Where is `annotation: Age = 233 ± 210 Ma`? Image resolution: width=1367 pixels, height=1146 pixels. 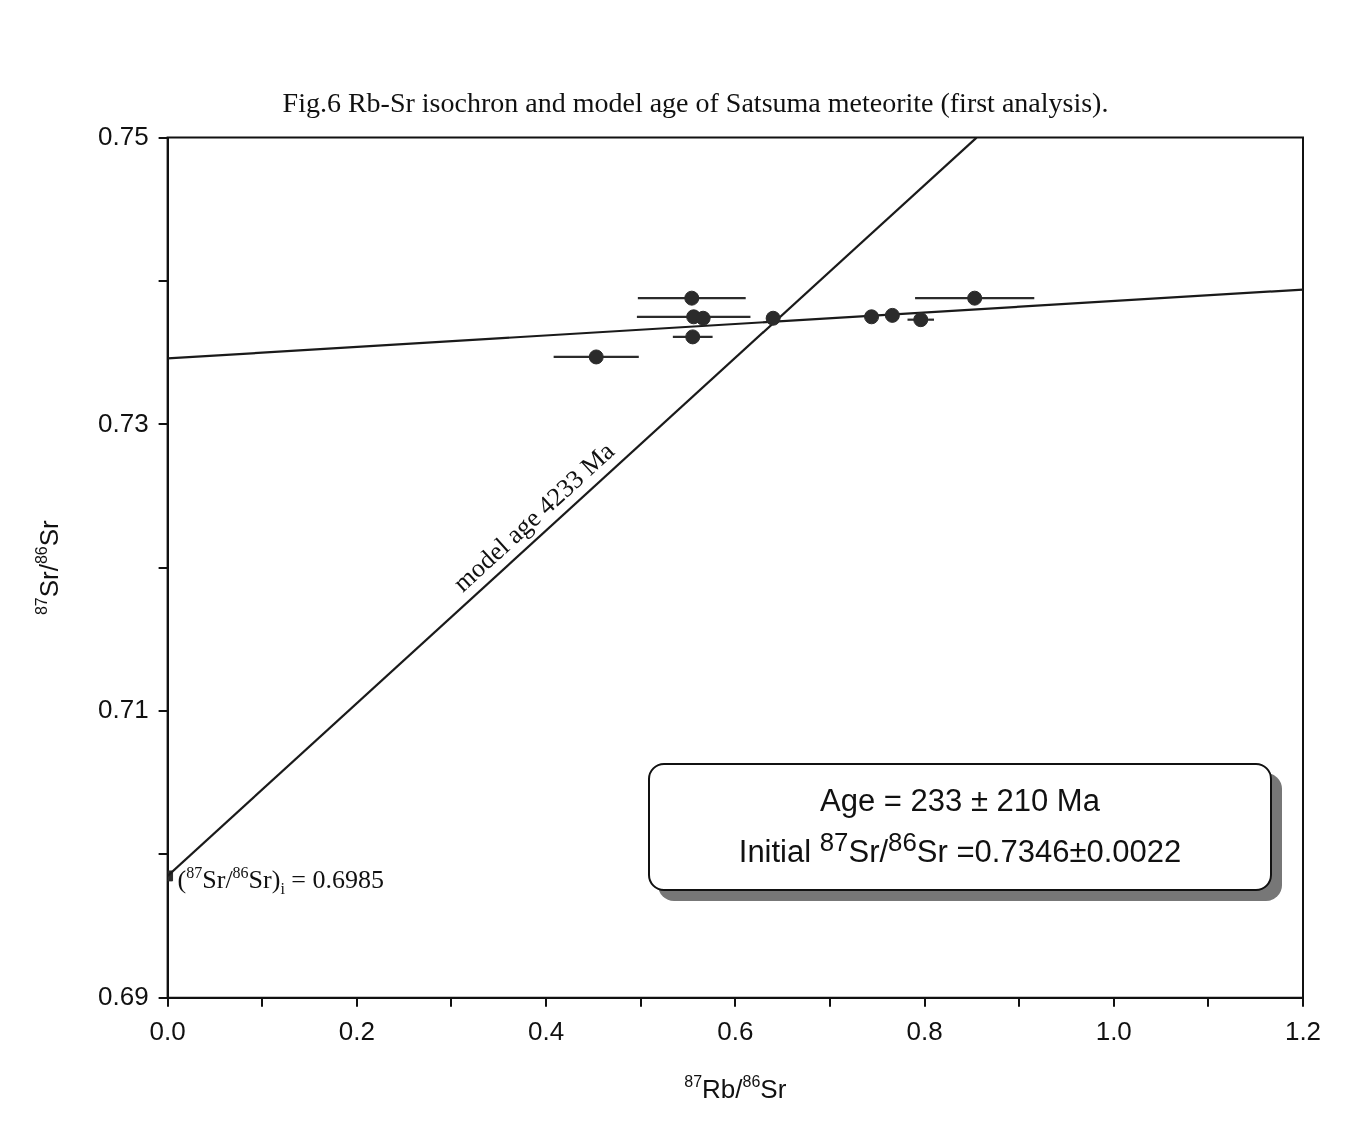 annotation: Age = 233 ± 210 Ma is located at coordinates (960, 801).